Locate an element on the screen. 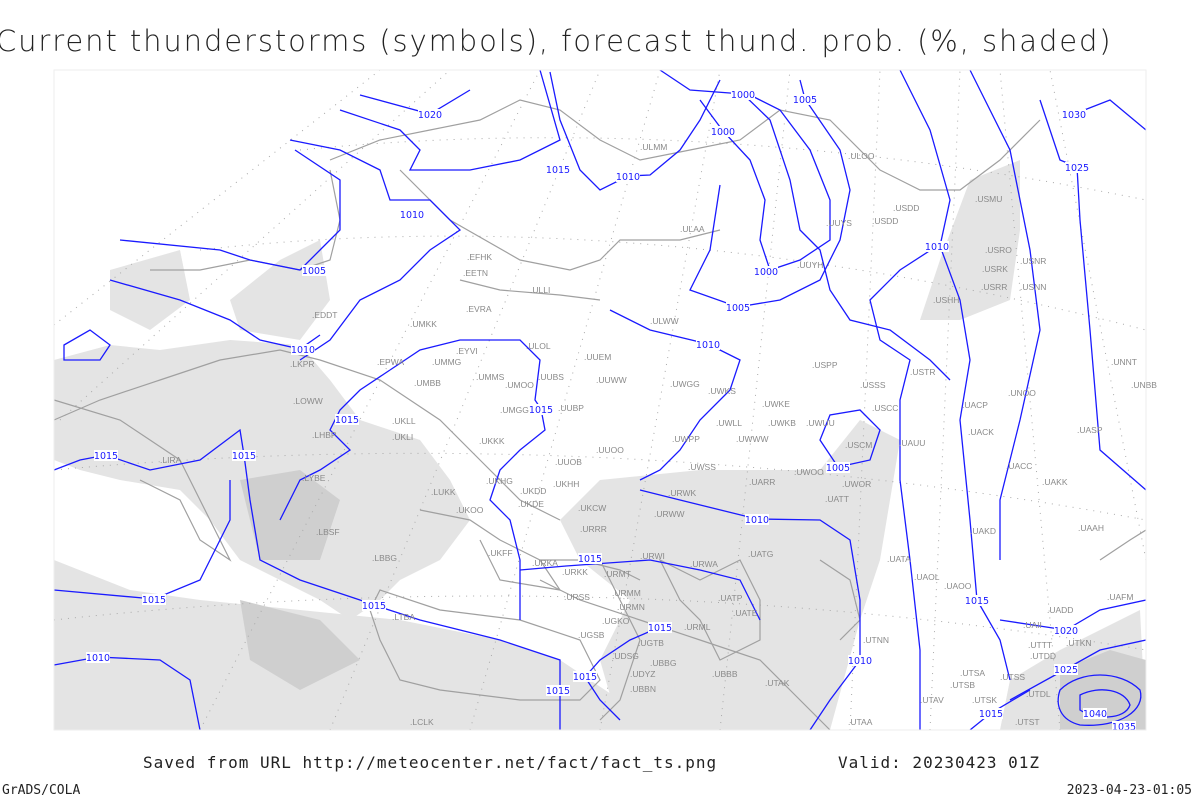 The height and width of the screenshot is (800, 1200). station-label: .USCM is located at coordinates (858, 445).